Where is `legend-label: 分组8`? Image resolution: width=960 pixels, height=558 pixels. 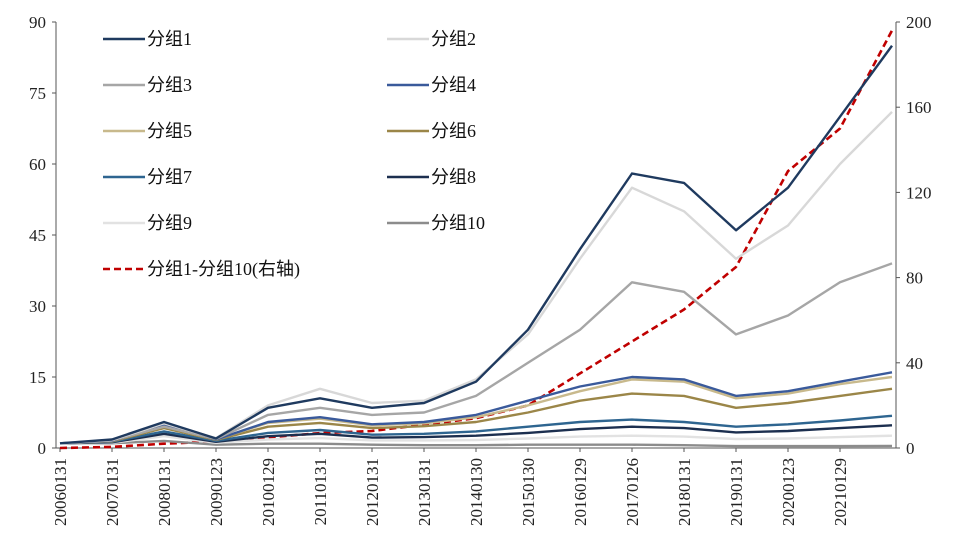
legend-label: 分组8 is located at coordinates (453, 177).